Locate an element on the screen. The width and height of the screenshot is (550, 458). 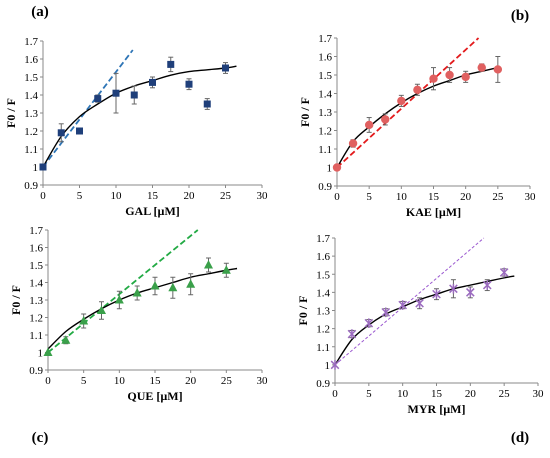
y-tick-label: 1.1 is located at coordinates (31, 150).